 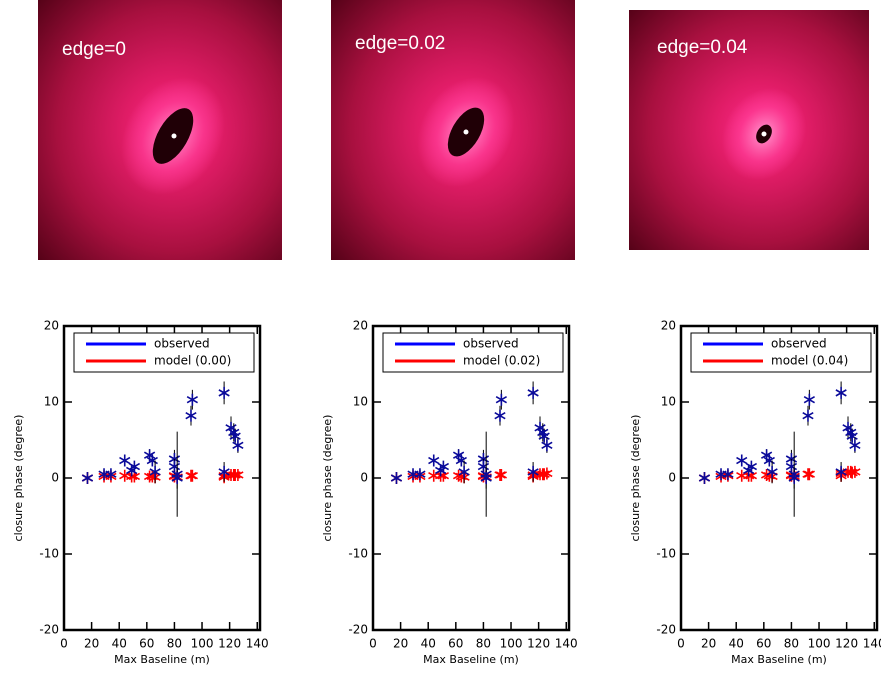 I want to click on image-panel: edge=0.04, so click(x=749, y=130).